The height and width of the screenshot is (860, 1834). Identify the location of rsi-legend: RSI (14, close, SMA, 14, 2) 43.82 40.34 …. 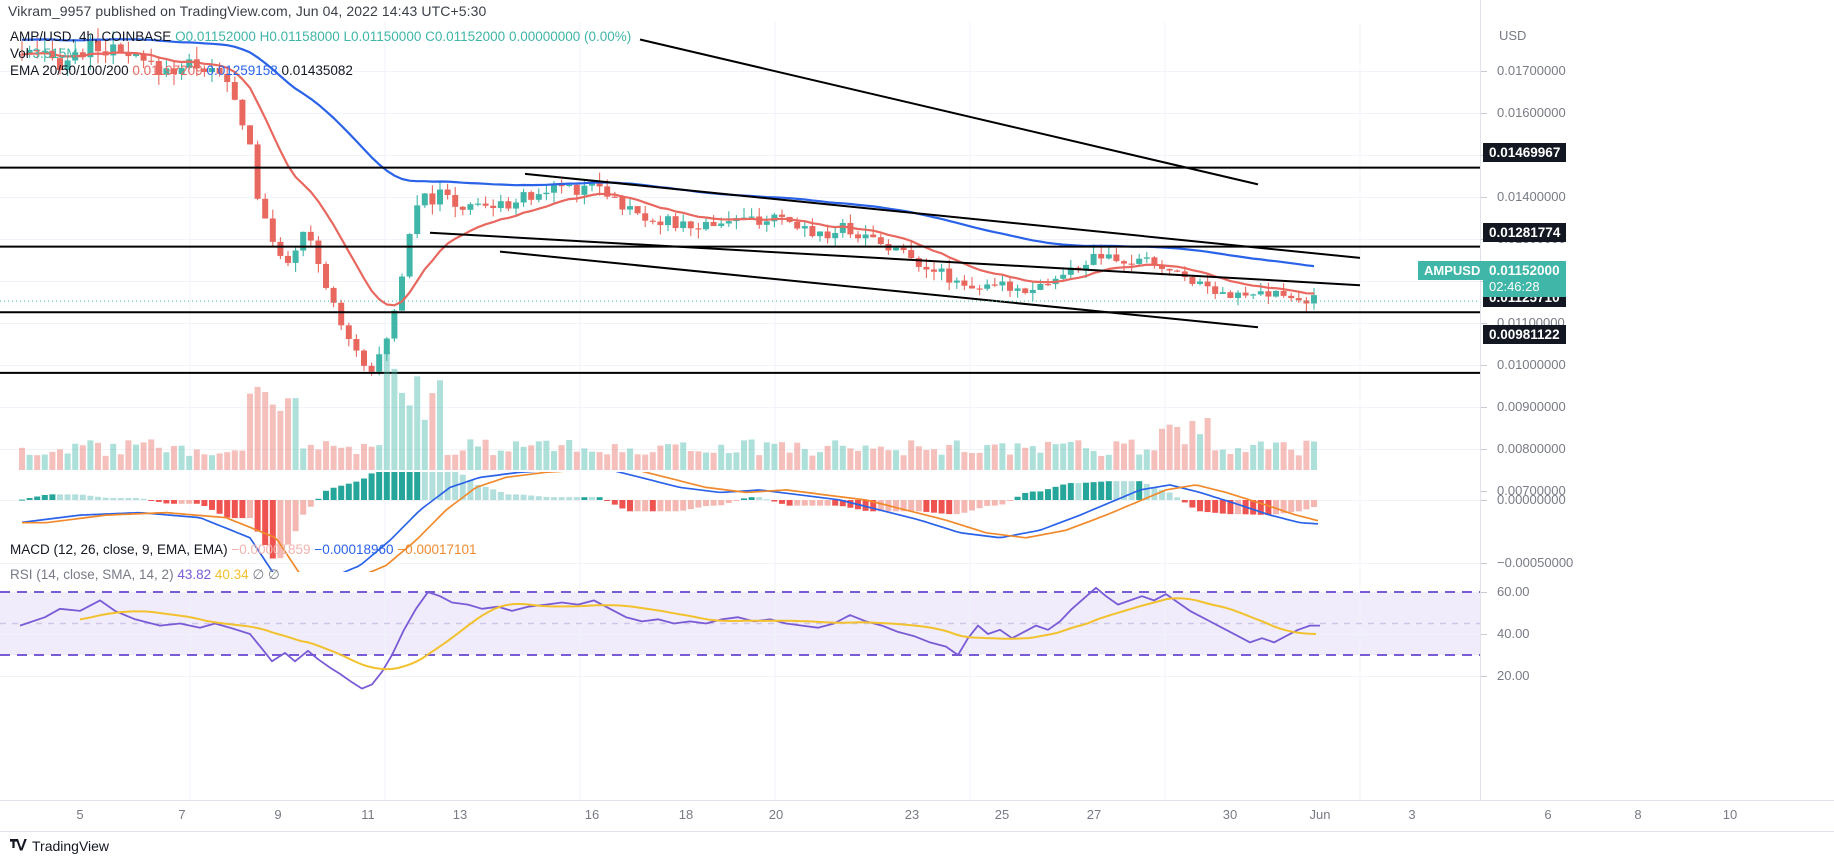
(145, 574).